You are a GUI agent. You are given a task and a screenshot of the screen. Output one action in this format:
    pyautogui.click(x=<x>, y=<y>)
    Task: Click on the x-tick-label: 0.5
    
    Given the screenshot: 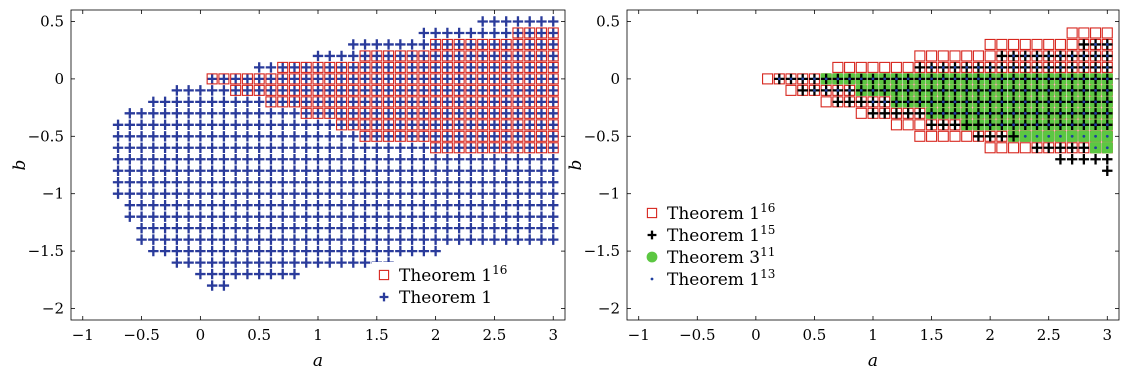 What is the action you would take?
    pyautogui.click(x=814, y=335)
    